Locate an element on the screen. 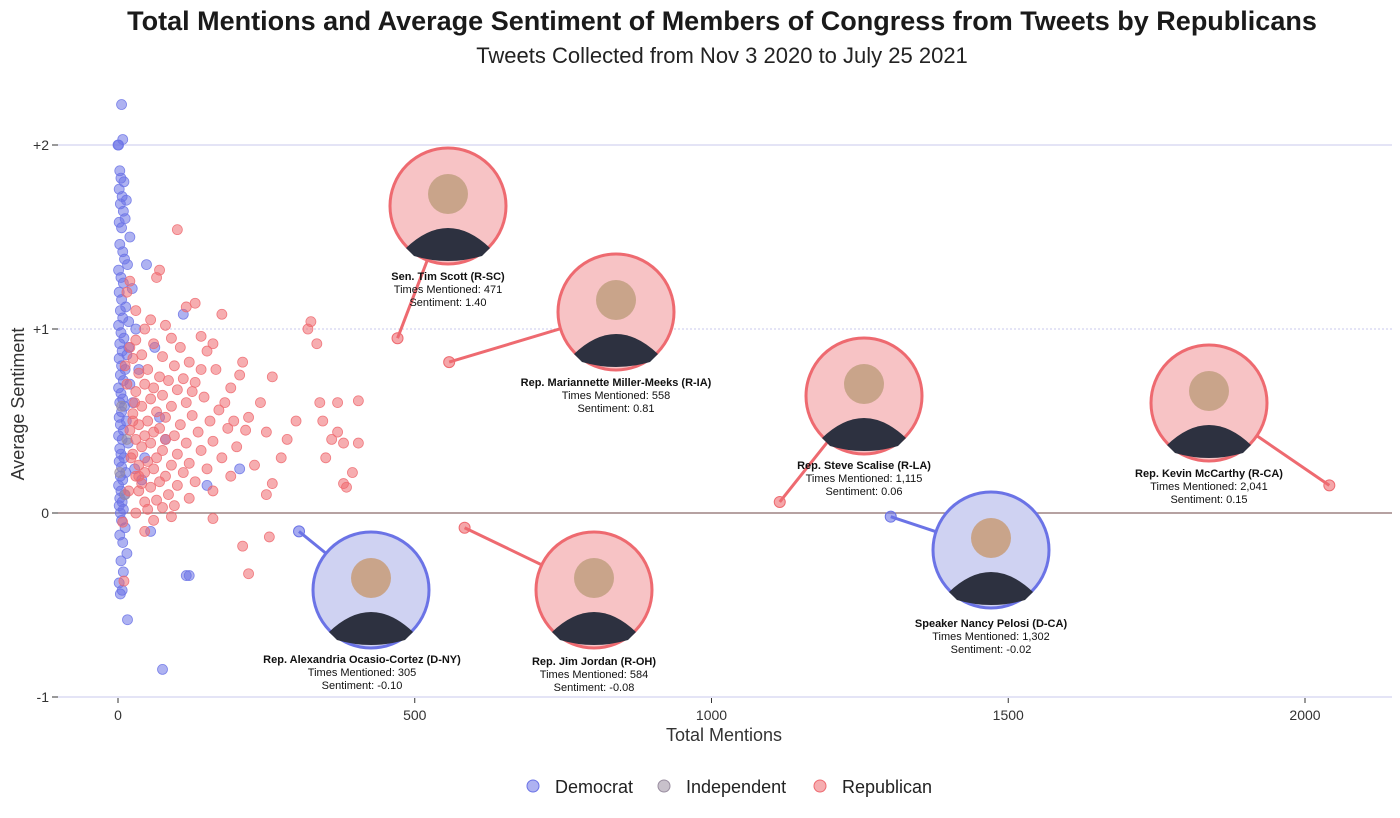 The height and width of the screenshot is (818, 1400). legend-swatch is located at coordinates (664, 786).